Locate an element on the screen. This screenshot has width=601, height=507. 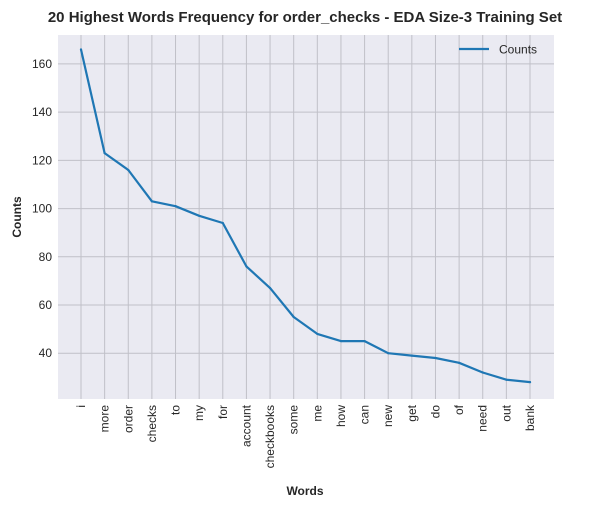
x-tick-label: of is located at coordinates (459, 409).